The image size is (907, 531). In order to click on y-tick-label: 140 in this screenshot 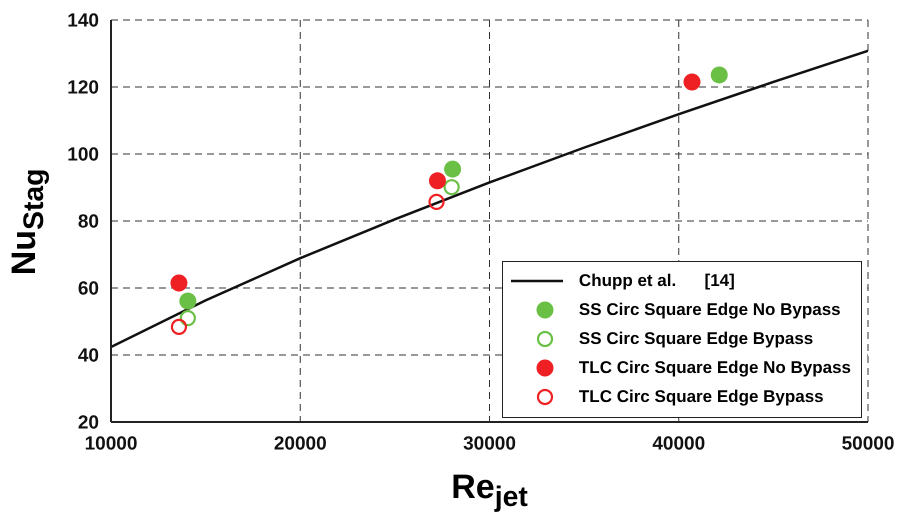, I will do `click(83, 21)`.